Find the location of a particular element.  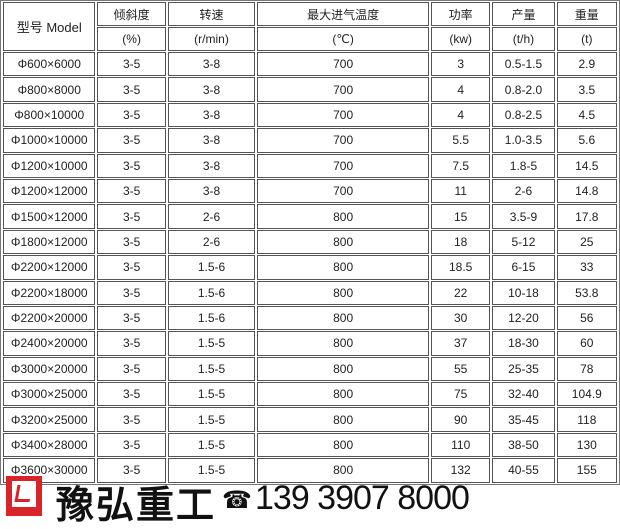

table-cell: Φ3000×25000 is located at coordinates (49, 394).